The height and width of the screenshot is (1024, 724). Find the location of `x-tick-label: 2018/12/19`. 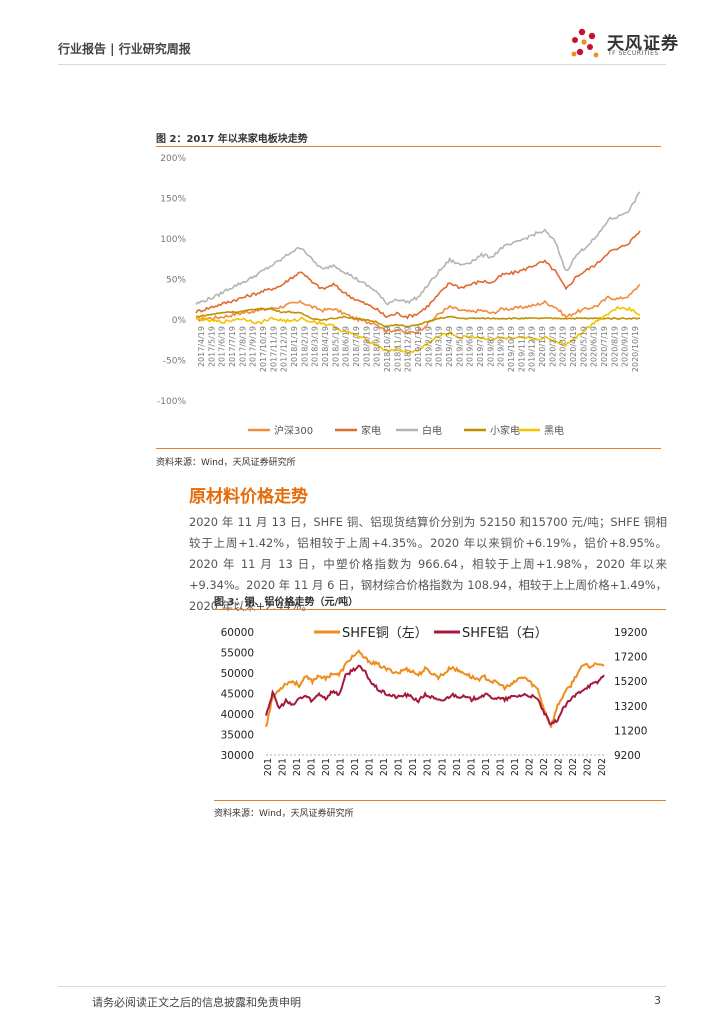

x-tick-label: 2018/12/19 is located at coordinates (408, 349).